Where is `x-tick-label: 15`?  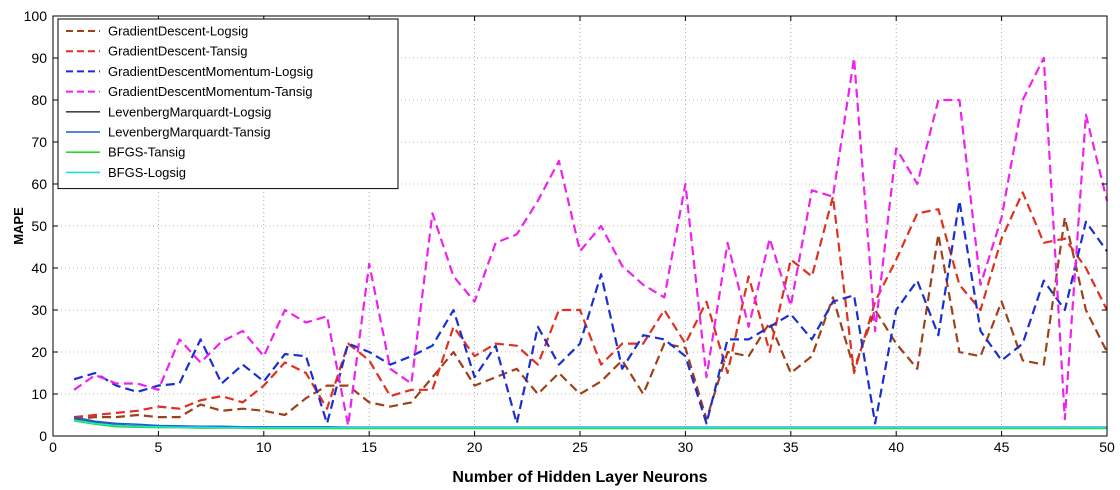 x-tick-label: 15 is located at coordinates (369, 447).